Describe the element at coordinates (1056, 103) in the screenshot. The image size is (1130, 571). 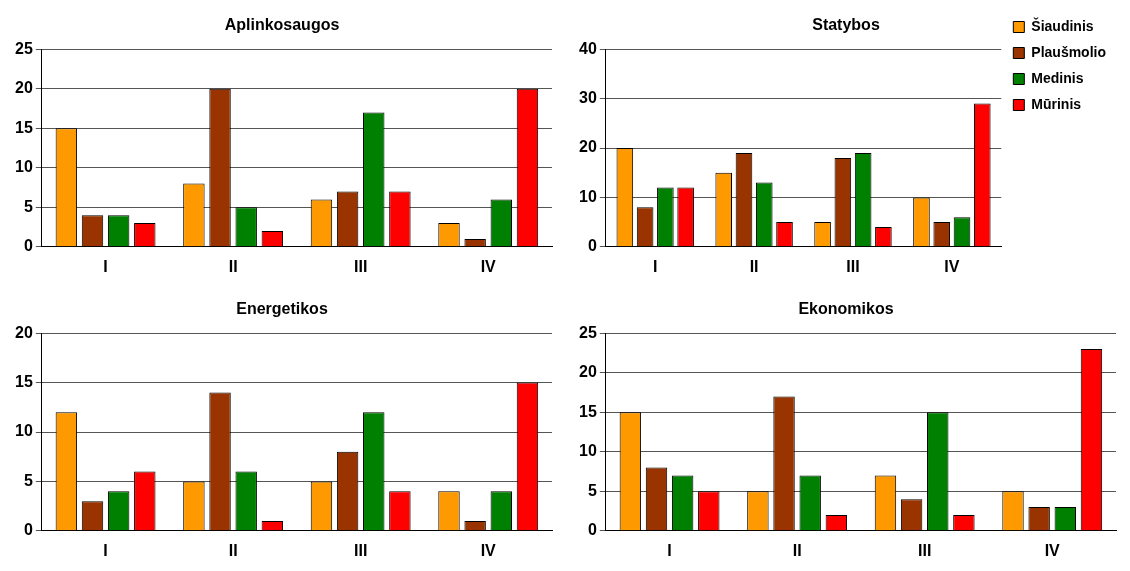
I see `legend-label: Mūrinis` at that location.